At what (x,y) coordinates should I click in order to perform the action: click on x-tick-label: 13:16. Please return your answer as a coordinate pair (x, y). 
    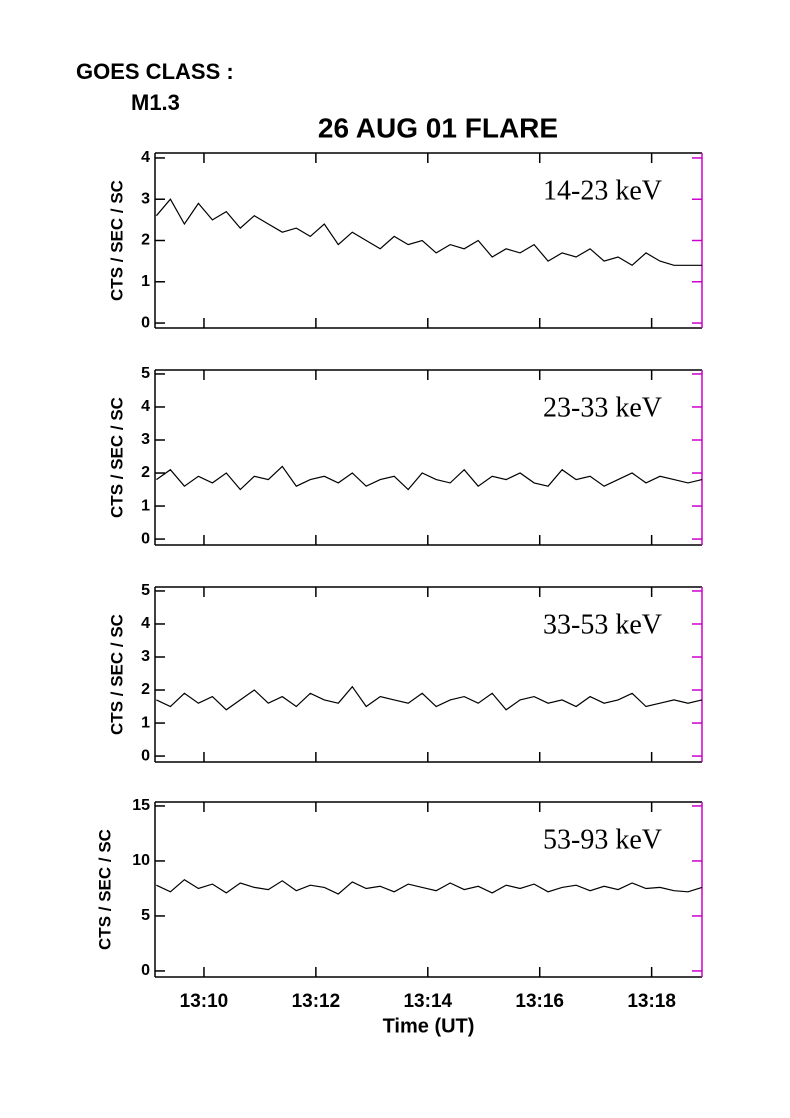
    Looking at the image, I should click on (539, 1001).